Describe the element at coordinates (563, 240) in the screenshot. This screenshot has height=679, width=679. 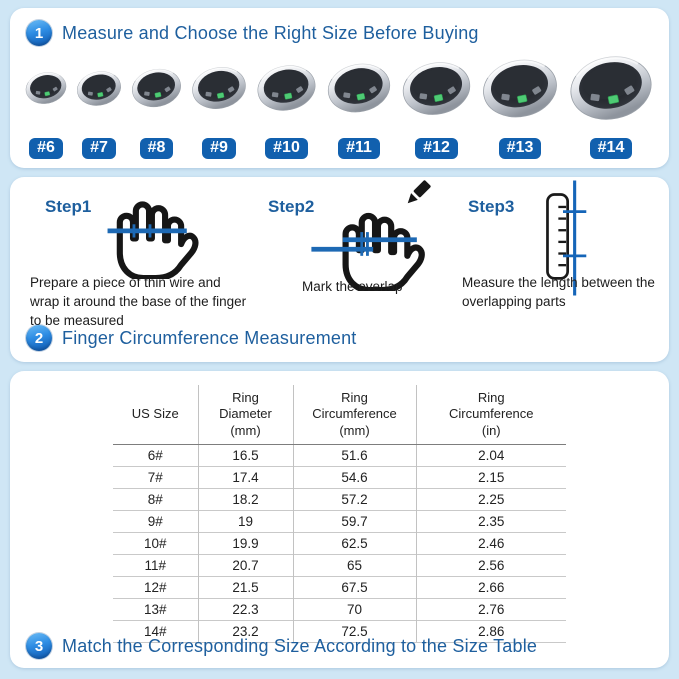
I see `ruler-with-measure-line-icon` at that location.